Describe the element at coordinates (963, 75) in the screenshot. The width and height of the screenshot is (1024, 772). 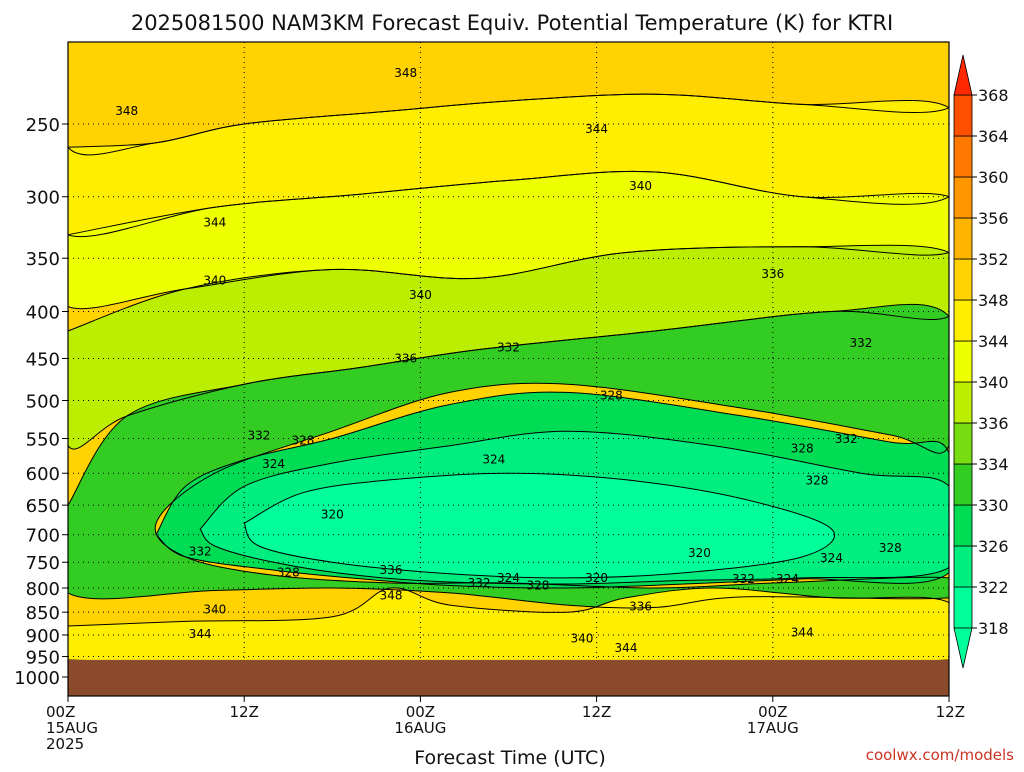
I see `colorbar-max-arrow` at that location.